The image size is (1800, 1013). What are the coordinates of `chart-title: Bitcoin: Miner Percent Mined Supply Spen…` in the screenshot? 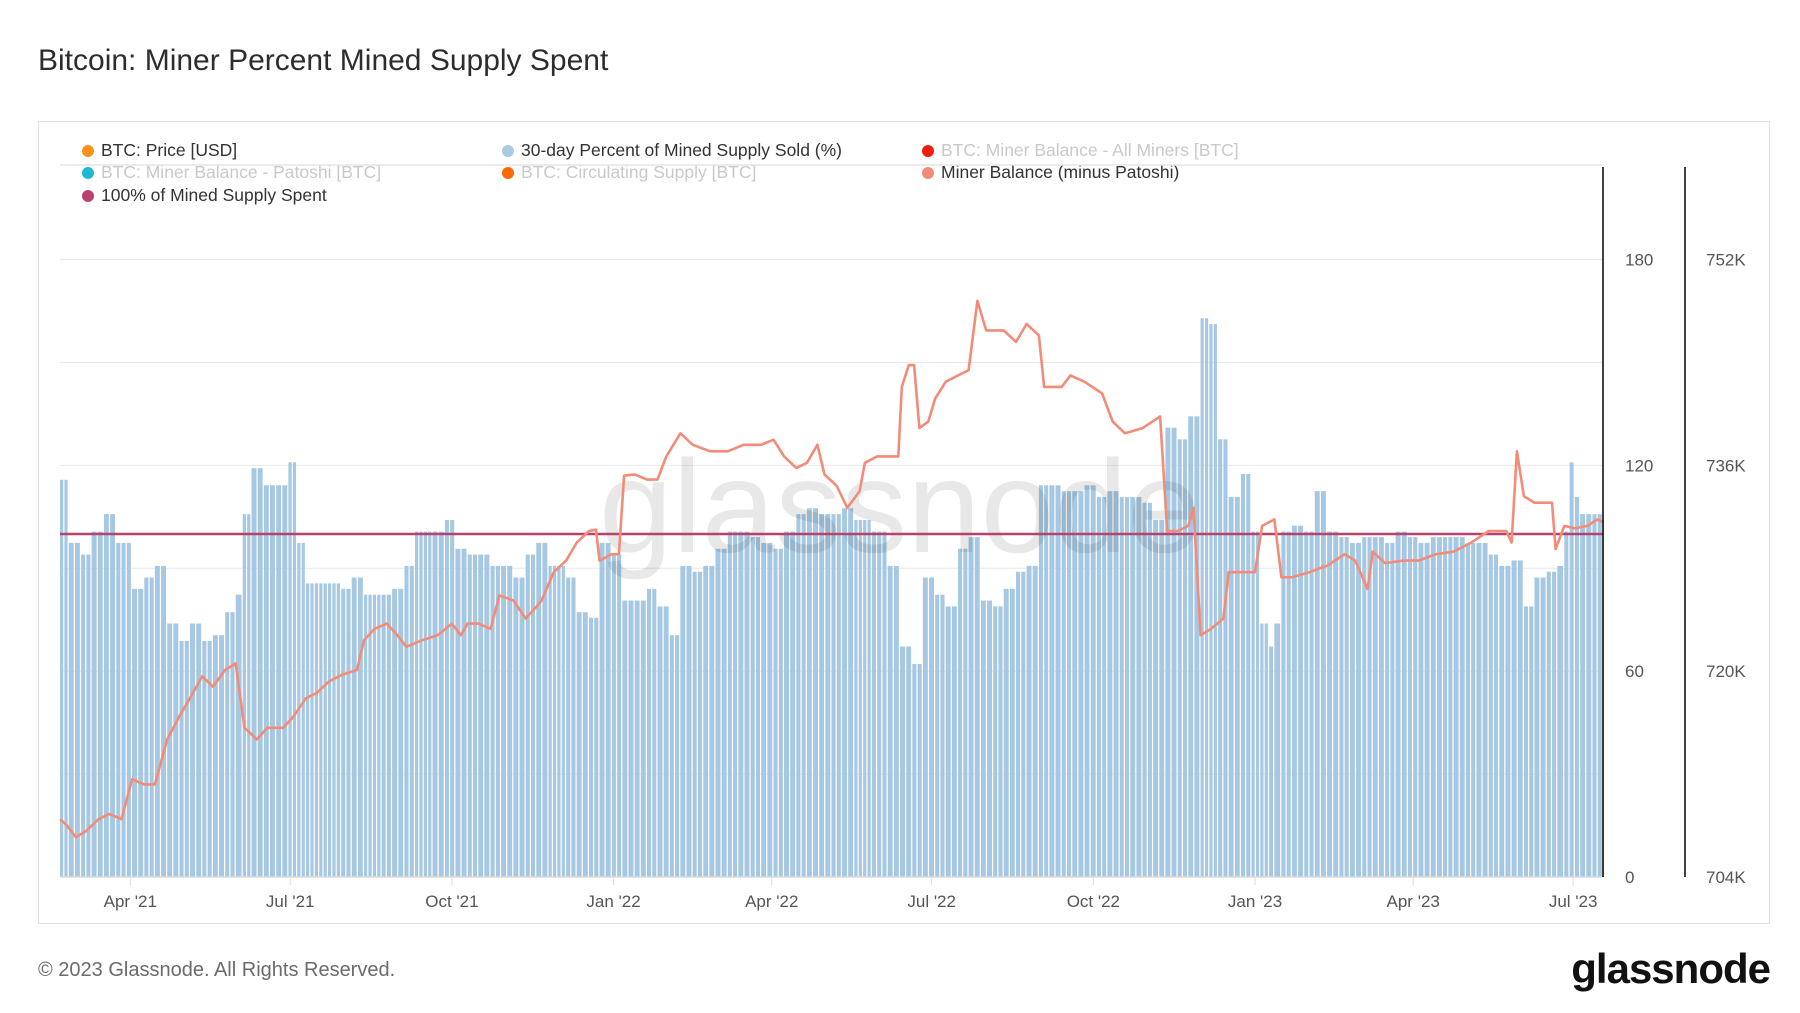 It's located at (323, 60).